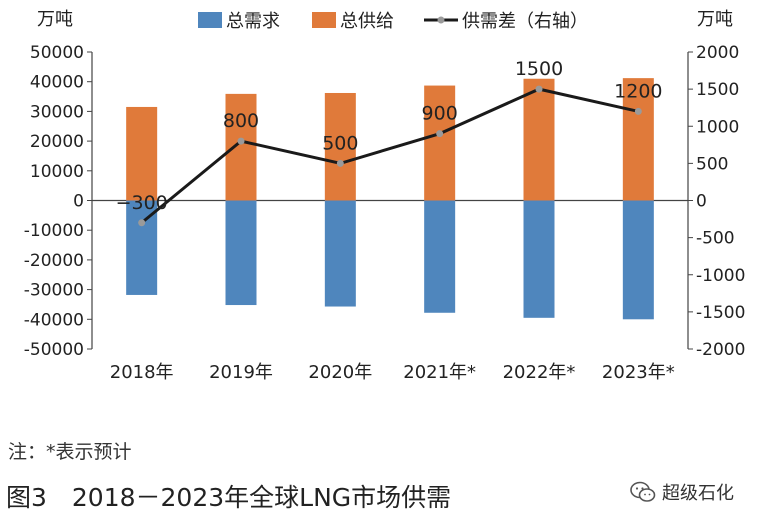  Describe the element at coordinates (241, 121) in the screenshot. I see `gap-data-label: 800` at that location.